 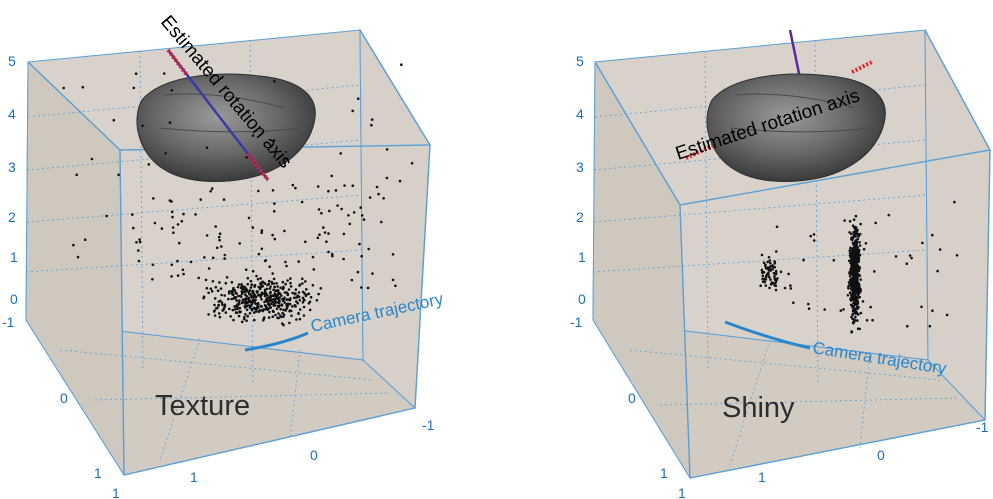 What do you see at coordinates (758, 408) in the screenshot?
I see `panel-label: Shiny` at bounding box center [758, 408].